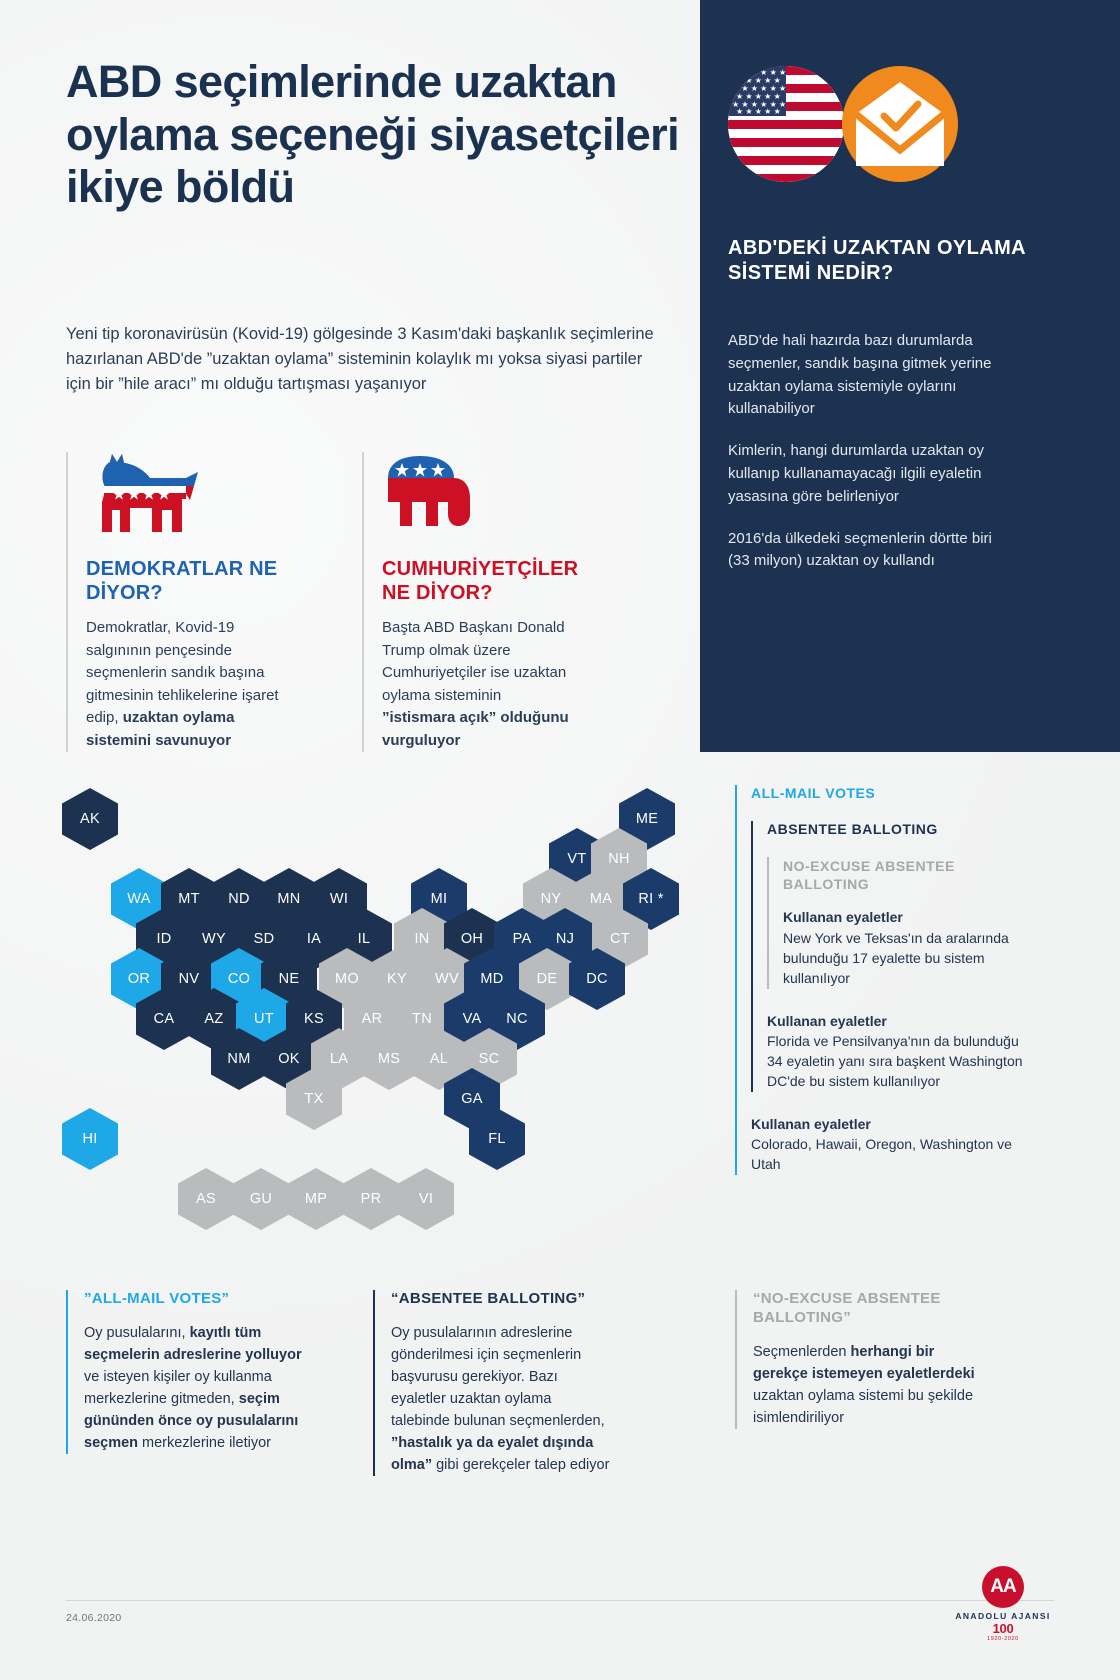 This screenshot has height=1680, width=1120. What do you see at coordinates (1003, 1587) in the screenshot?
I see `aa-logo-mark: AA` at bounding box center [1003, 1587].